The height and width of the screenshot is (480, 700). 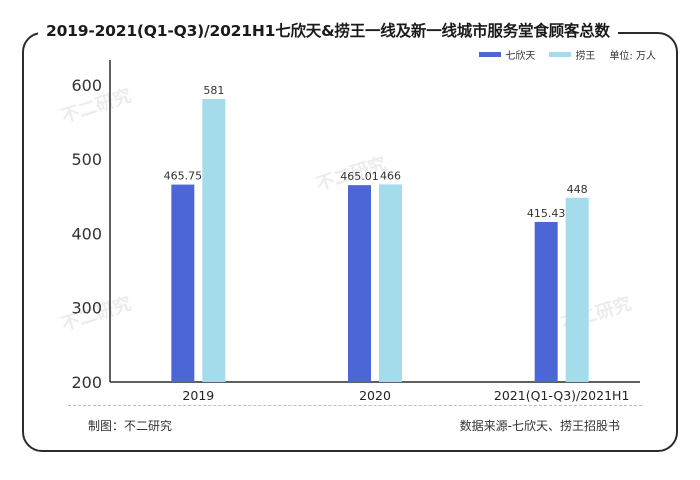 I want to click on data-label: 581, so click(x=213, y=90).